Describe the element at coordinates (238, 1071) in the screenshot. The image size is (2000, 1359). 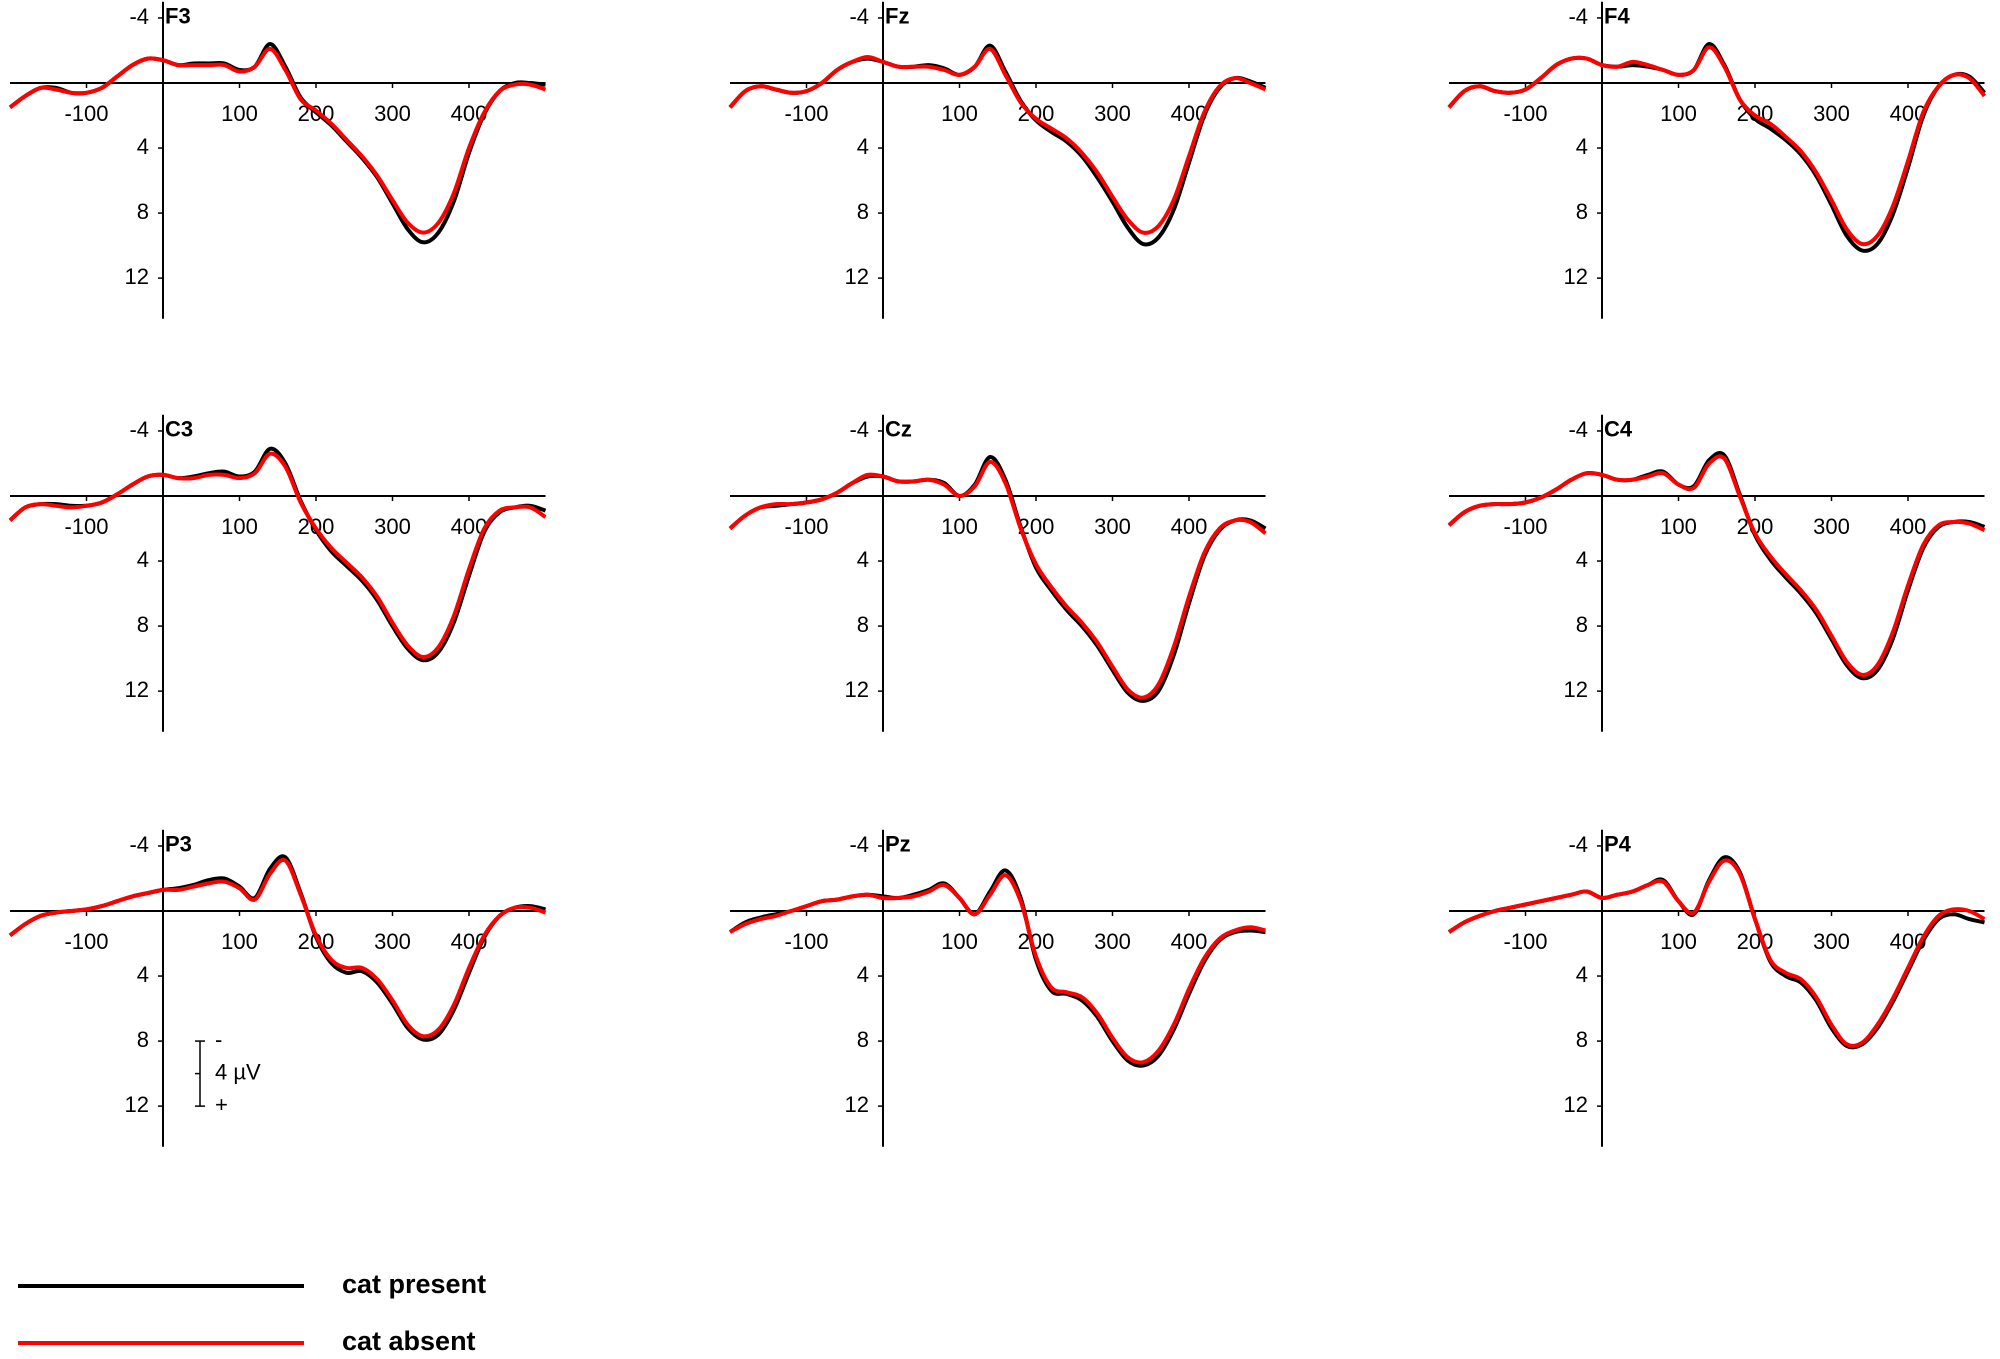
I see `scale-bar-label: 4 µV` at that location.